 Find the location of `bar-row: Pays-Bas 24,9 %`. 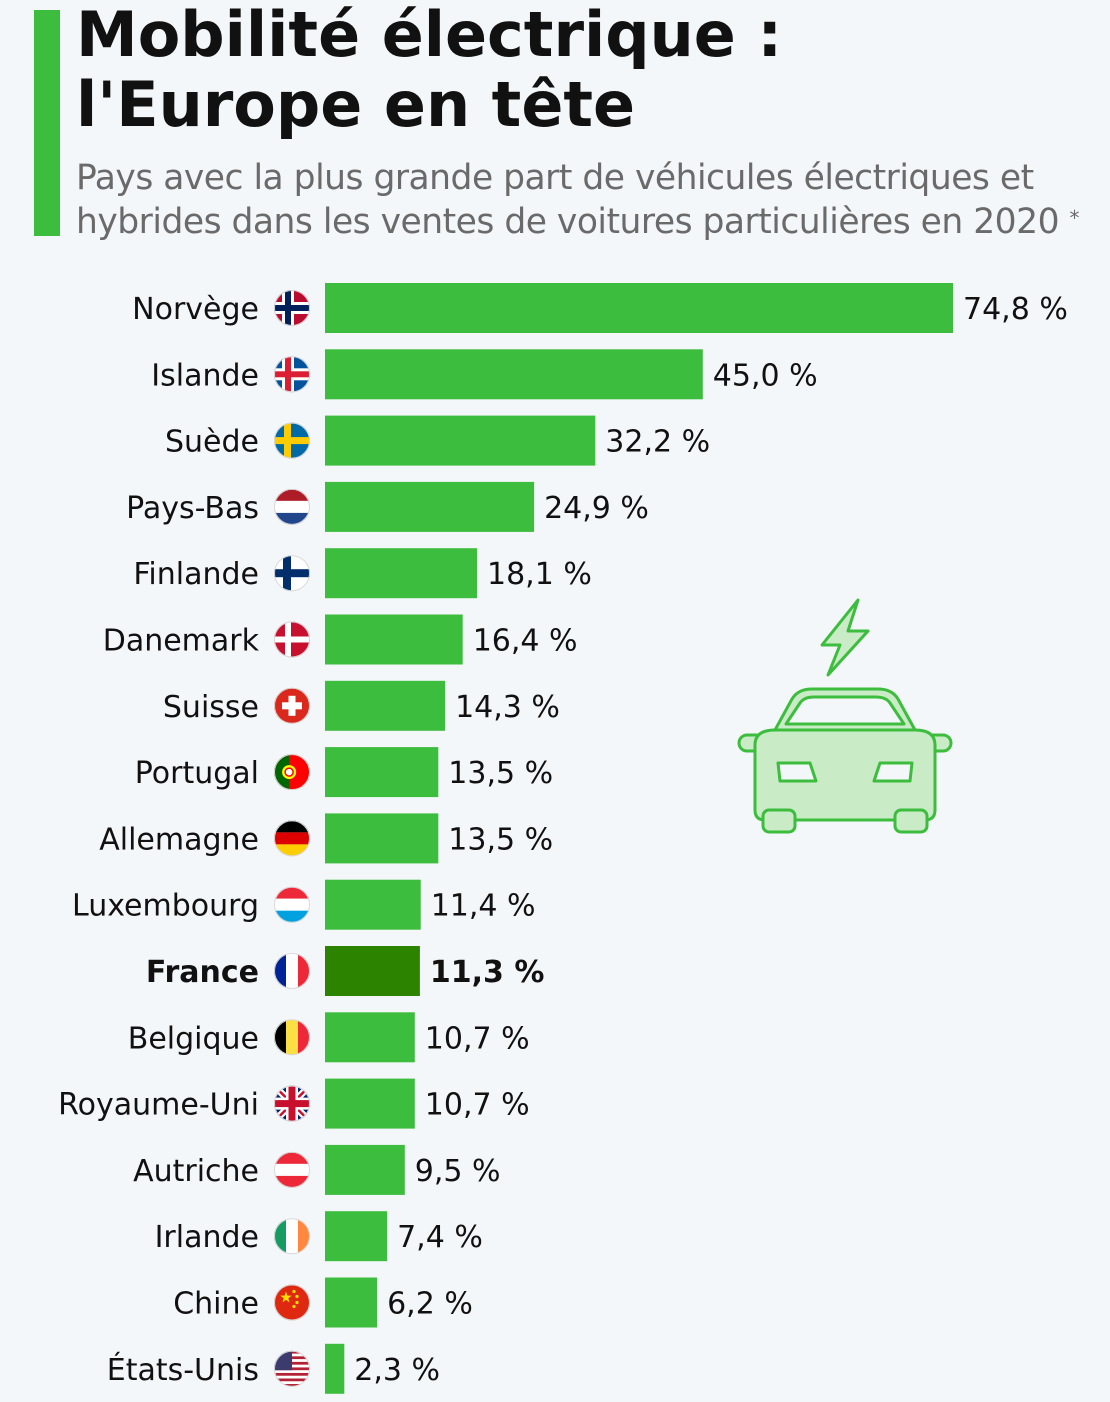

bar-row: Pays-Bas 24,9 % is located at coordinates (387, 506).